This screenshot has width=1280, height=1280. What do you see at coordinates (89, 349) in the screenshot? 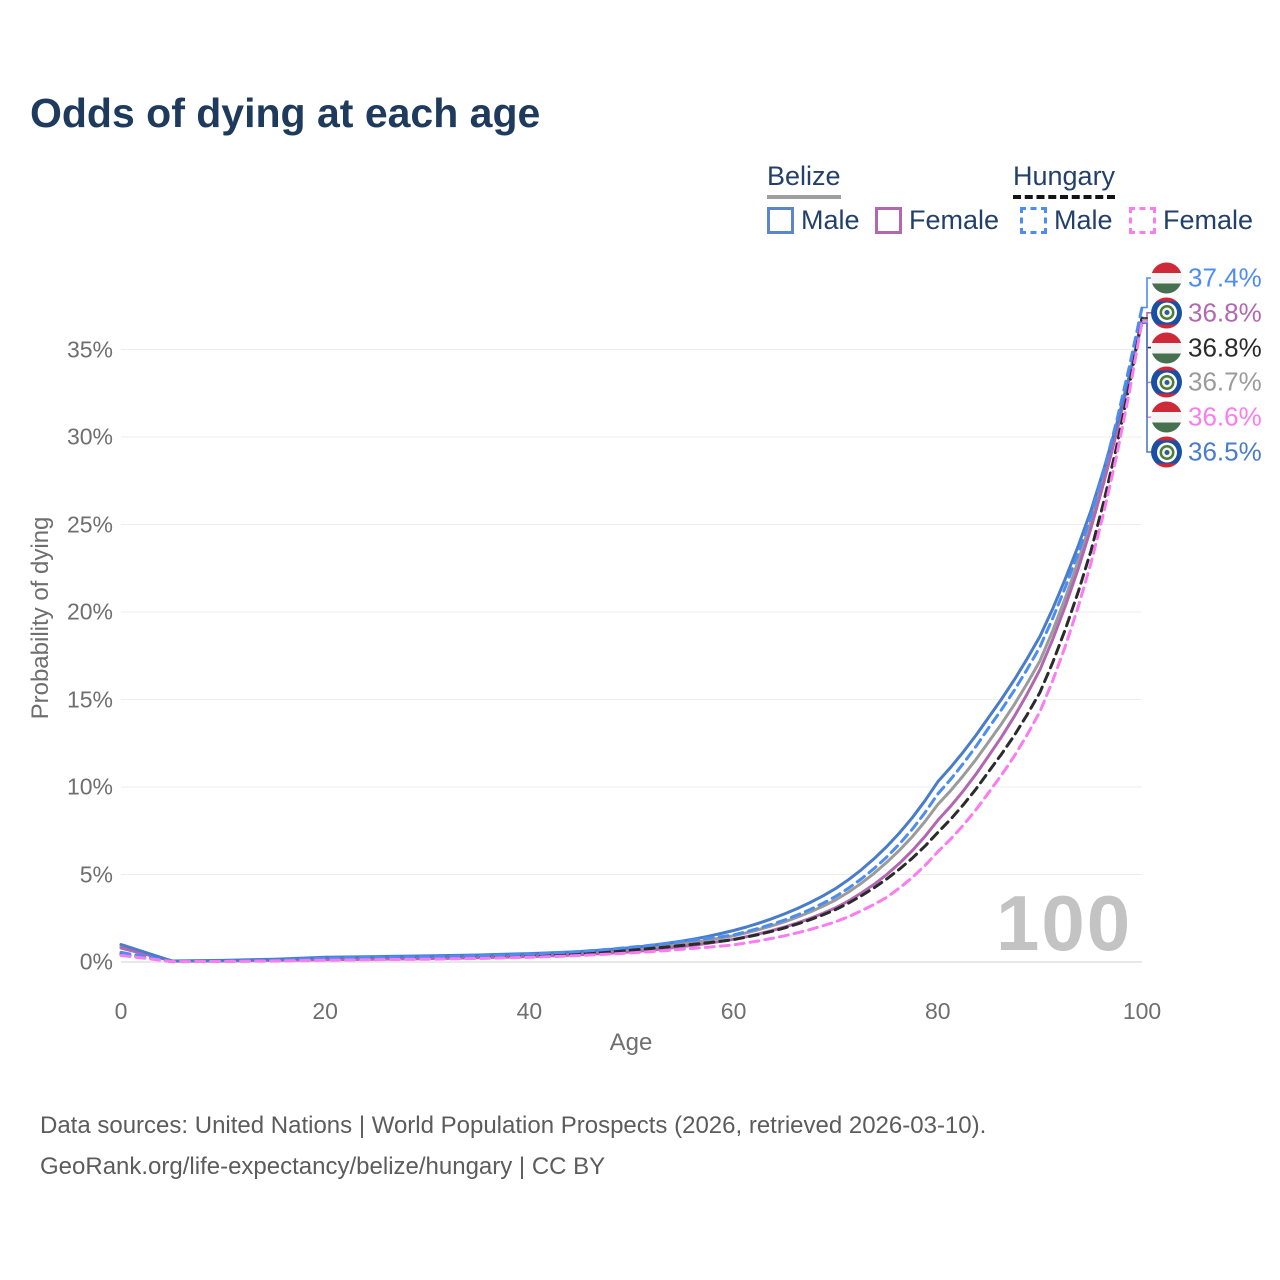
I see `y-tick-35: 35%` at bounding box center [89, 349].